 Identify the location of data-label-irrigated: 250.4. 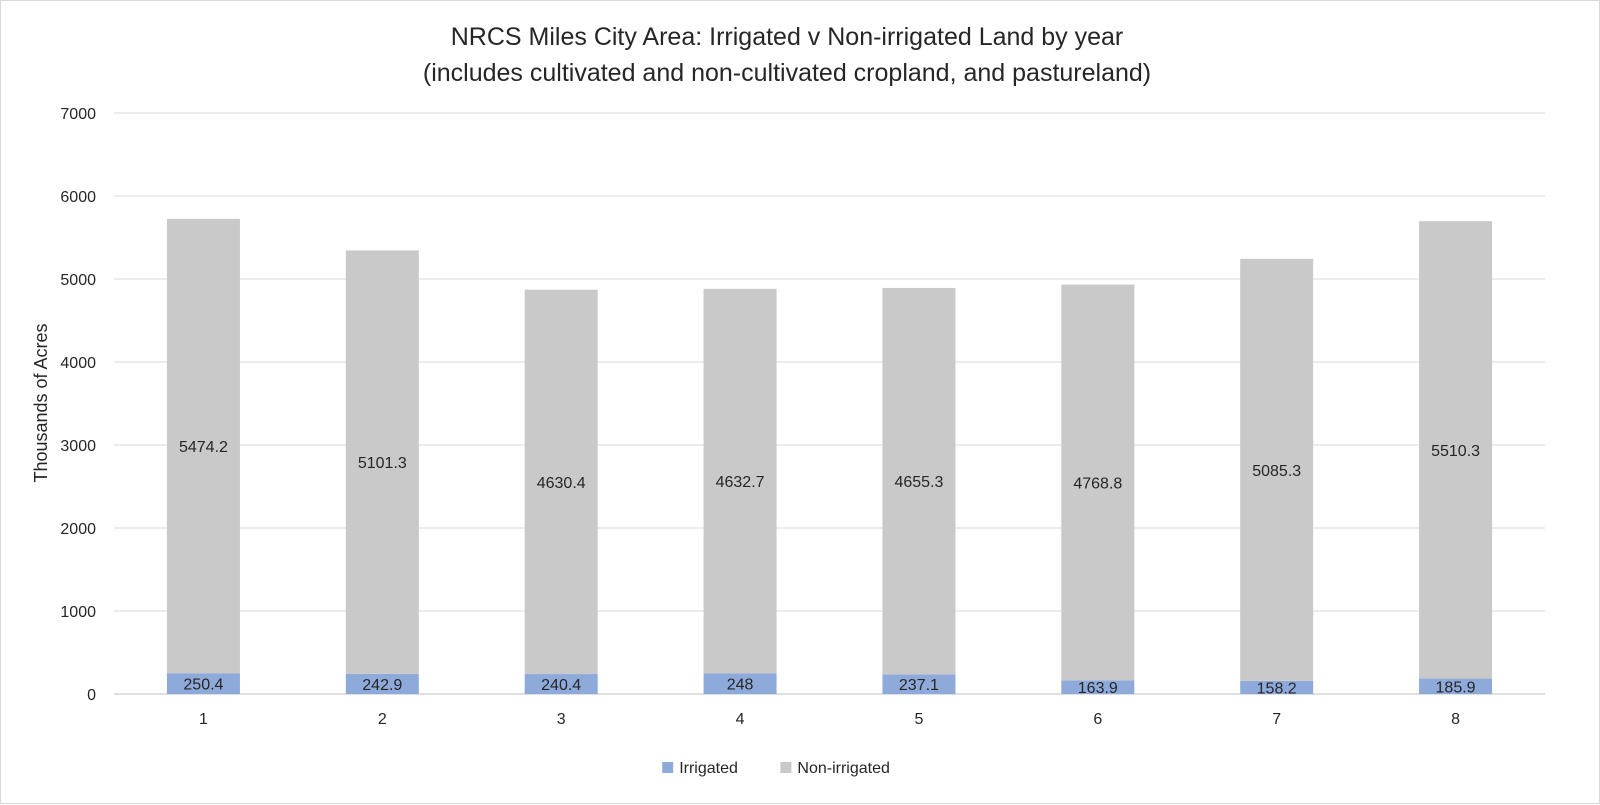
(203, 685).